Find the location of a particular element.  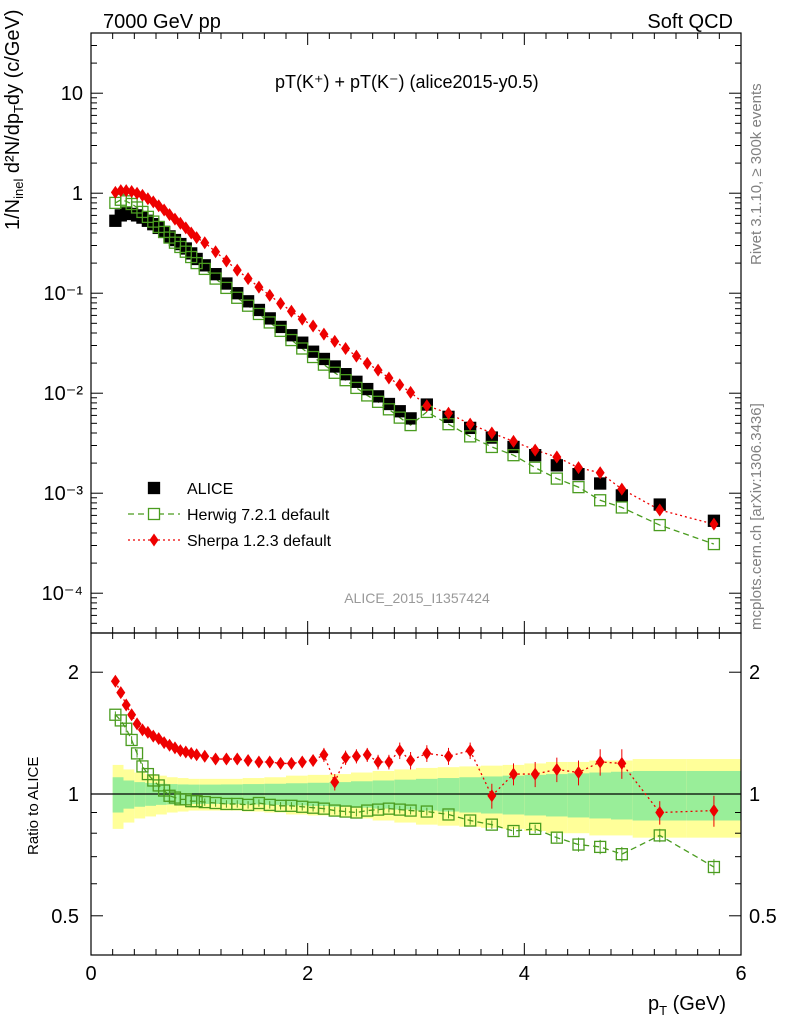

ratio-y-tick-label-left: 0.5 is located at coordinates (65, 917).